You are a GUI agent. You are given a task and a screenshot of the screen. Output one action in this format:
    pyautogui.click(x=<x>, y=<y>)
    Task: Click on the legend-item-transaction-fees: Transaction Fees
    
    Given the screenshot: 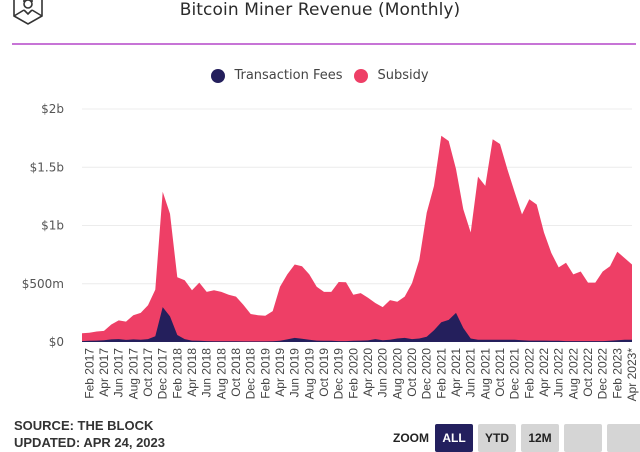 What is the action you would take?
    pyautogui.click(x=276, y=75)
    